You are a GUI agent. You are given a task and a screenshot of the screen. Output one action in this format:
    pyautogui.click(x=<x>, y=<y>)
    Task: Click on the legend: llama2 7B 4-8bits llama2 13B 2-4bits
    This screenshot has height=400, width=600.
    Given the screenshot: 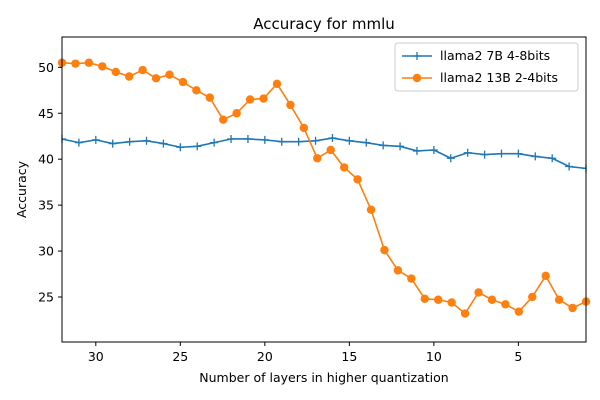 What is the action you would take?
    pyautogui.click(x=486, y=67)
    